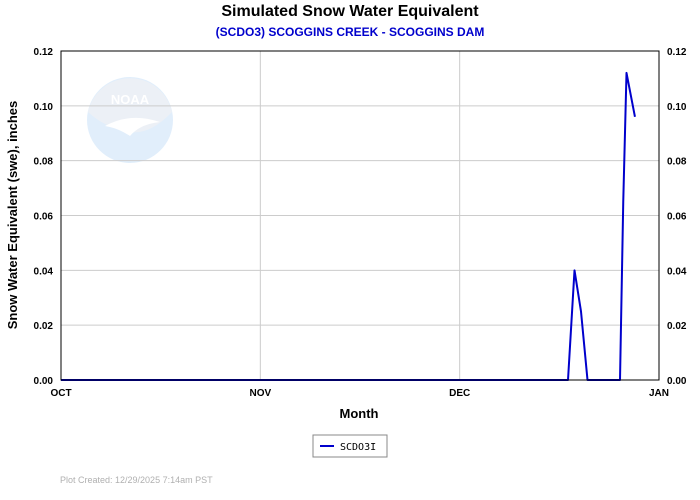 Image resolution: width=700 pixels, height=500 pixels. Describe the element at coordinates (44, 271) in the screenshot. I see `y-tick-label-left: 0.04` at that location.